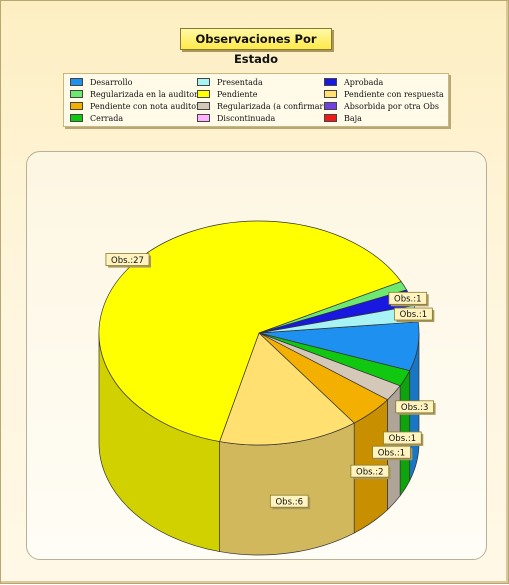 The height and width of the screenshot is (585, 509). I want to click on legend-label: Regularizada (a confirmar), so click(272, 106).